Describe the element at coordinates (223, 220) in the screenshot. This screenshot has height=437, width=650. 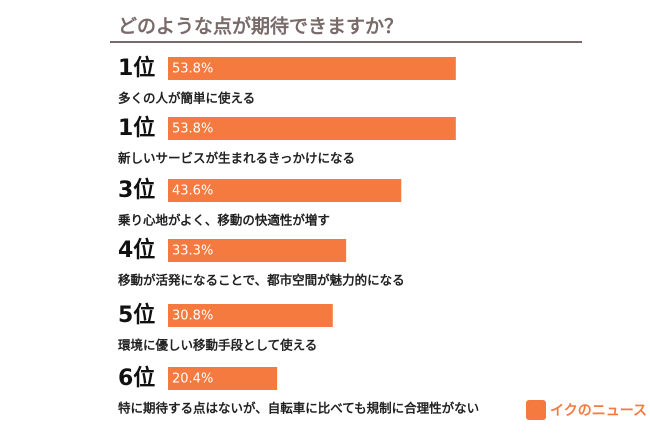
I see `category-label: 乗り心地がよく、移動の快適性が増す` at that location.